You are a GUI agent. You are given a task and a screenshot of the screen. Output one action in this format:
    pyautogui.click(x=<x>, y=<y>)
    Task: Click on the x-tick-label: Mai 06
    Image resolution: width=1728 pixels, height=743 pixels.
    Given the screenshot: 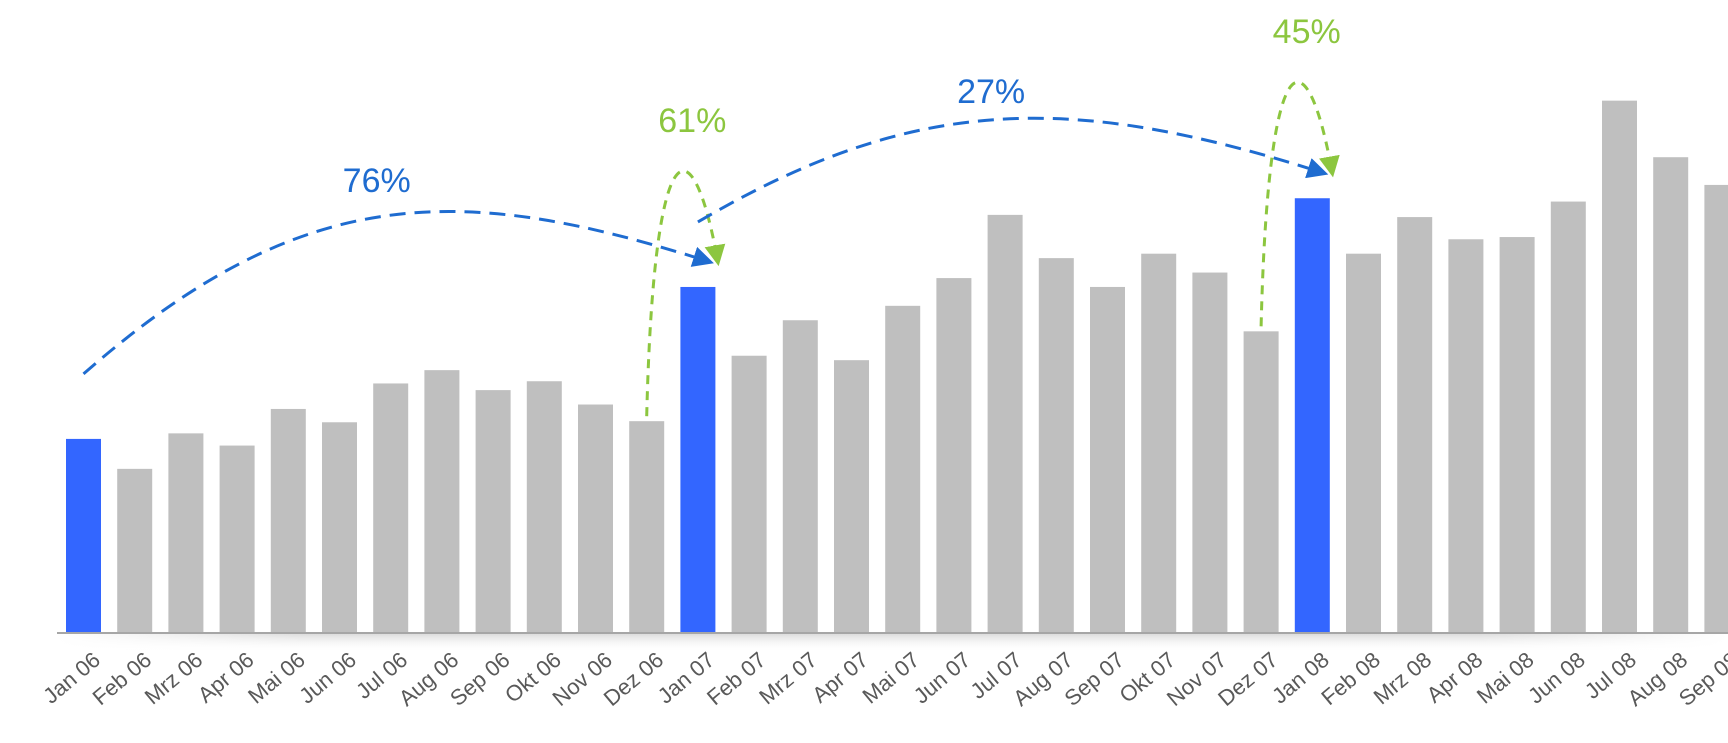 What is the action you would take?
    pyautogui.click(x=276, y=678)
    